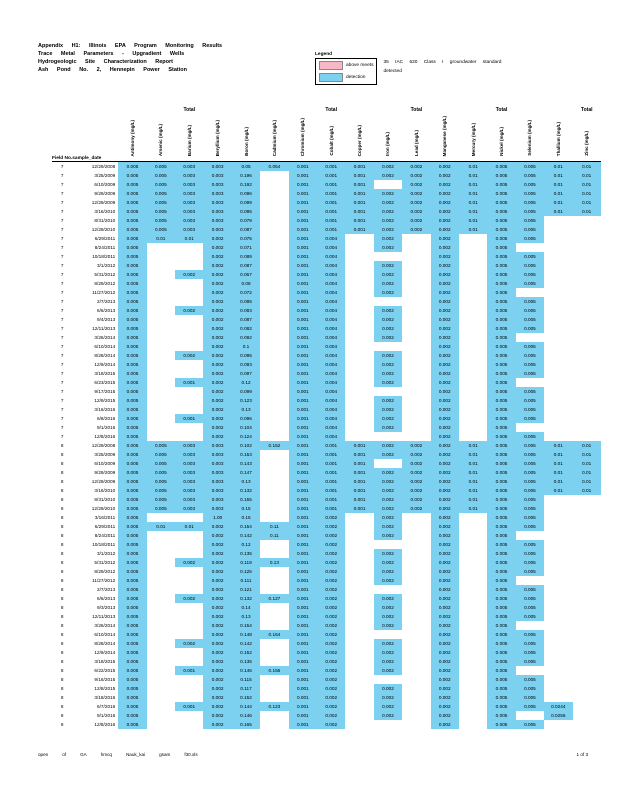 The height and width of the screenshot is (800, 618). I want to click on column-header-label: Selenium (mg/L), so click(530, 138).